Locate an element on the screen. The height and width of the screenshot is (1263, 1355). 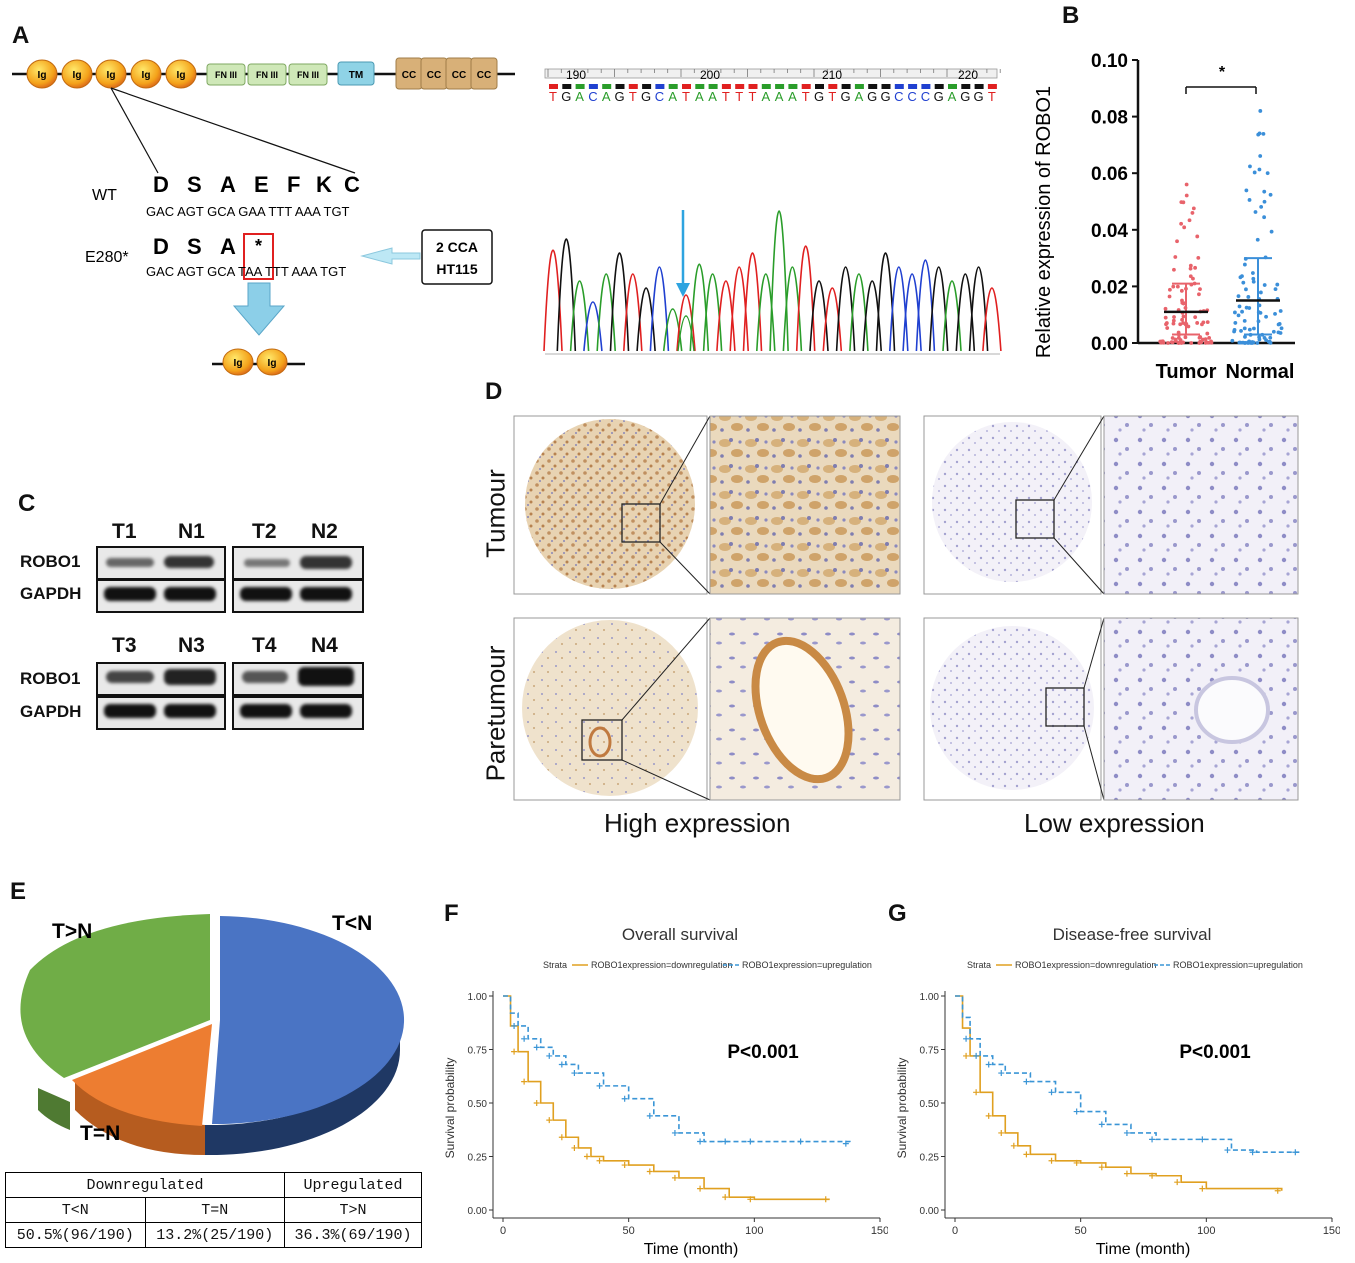
lane-n3: N3 is located at coordinates (191, 645).